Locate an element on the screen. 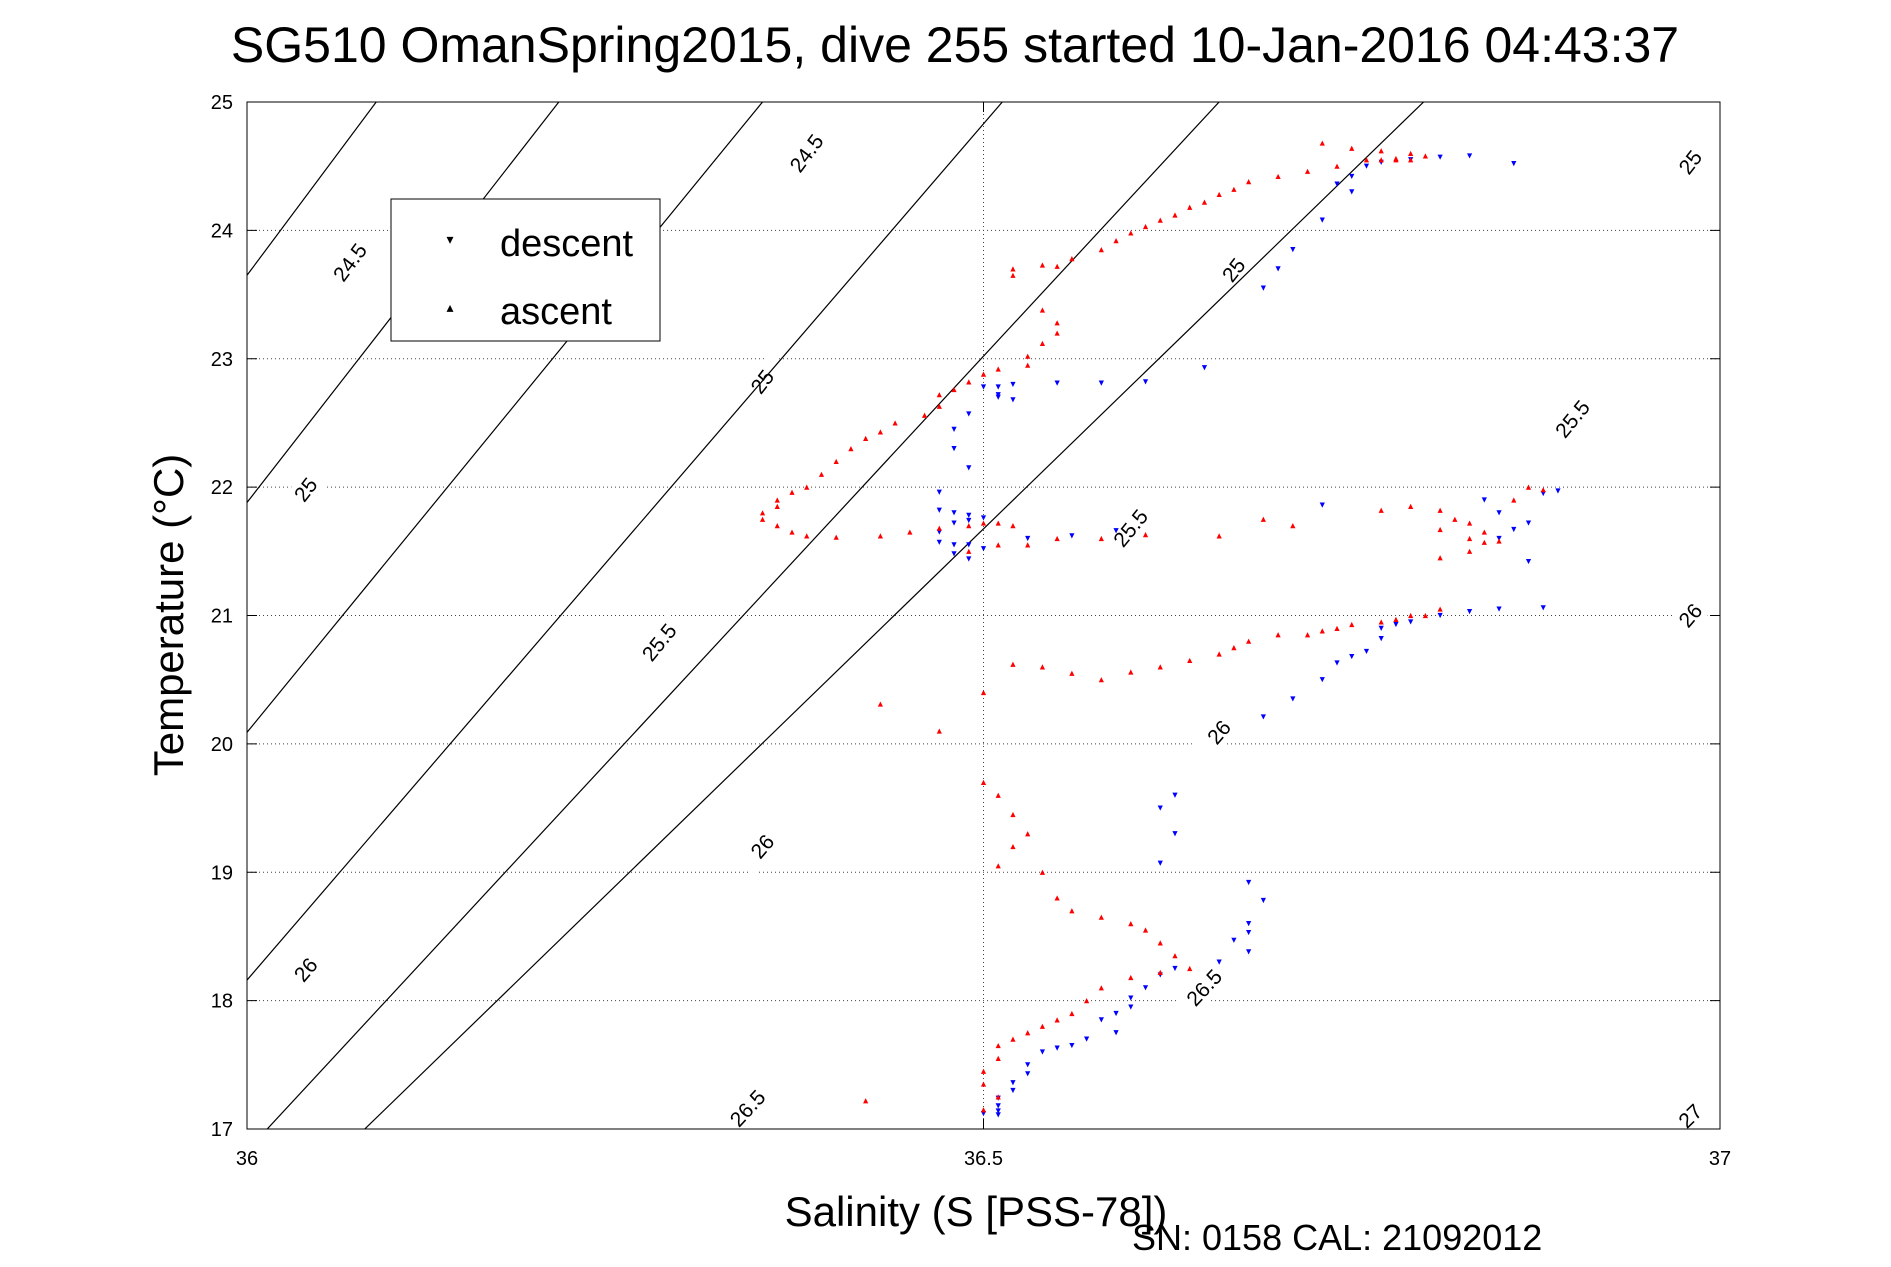 The image size is (1891, 1267). x-tick-label: 36.5 is located at coordinates (983, 1159).